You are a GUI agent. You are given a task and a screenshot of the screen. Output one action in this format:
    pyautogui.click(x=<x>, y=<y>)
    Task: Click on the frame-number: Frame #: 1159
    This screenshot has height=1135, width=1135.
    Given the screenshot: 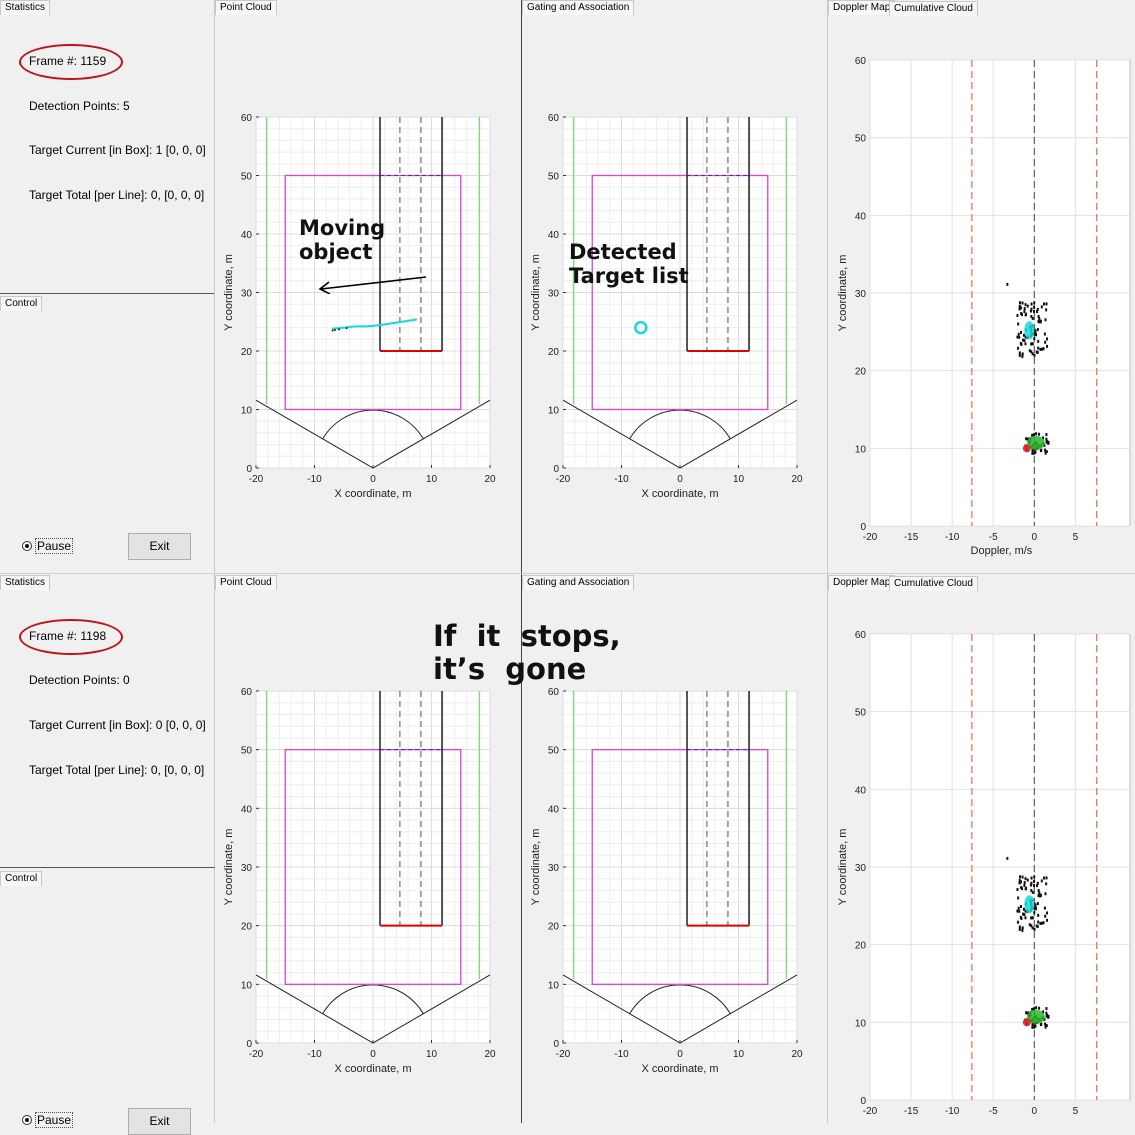 What is the action you would take?
    pyautogui.click(x=68, y=61)
    